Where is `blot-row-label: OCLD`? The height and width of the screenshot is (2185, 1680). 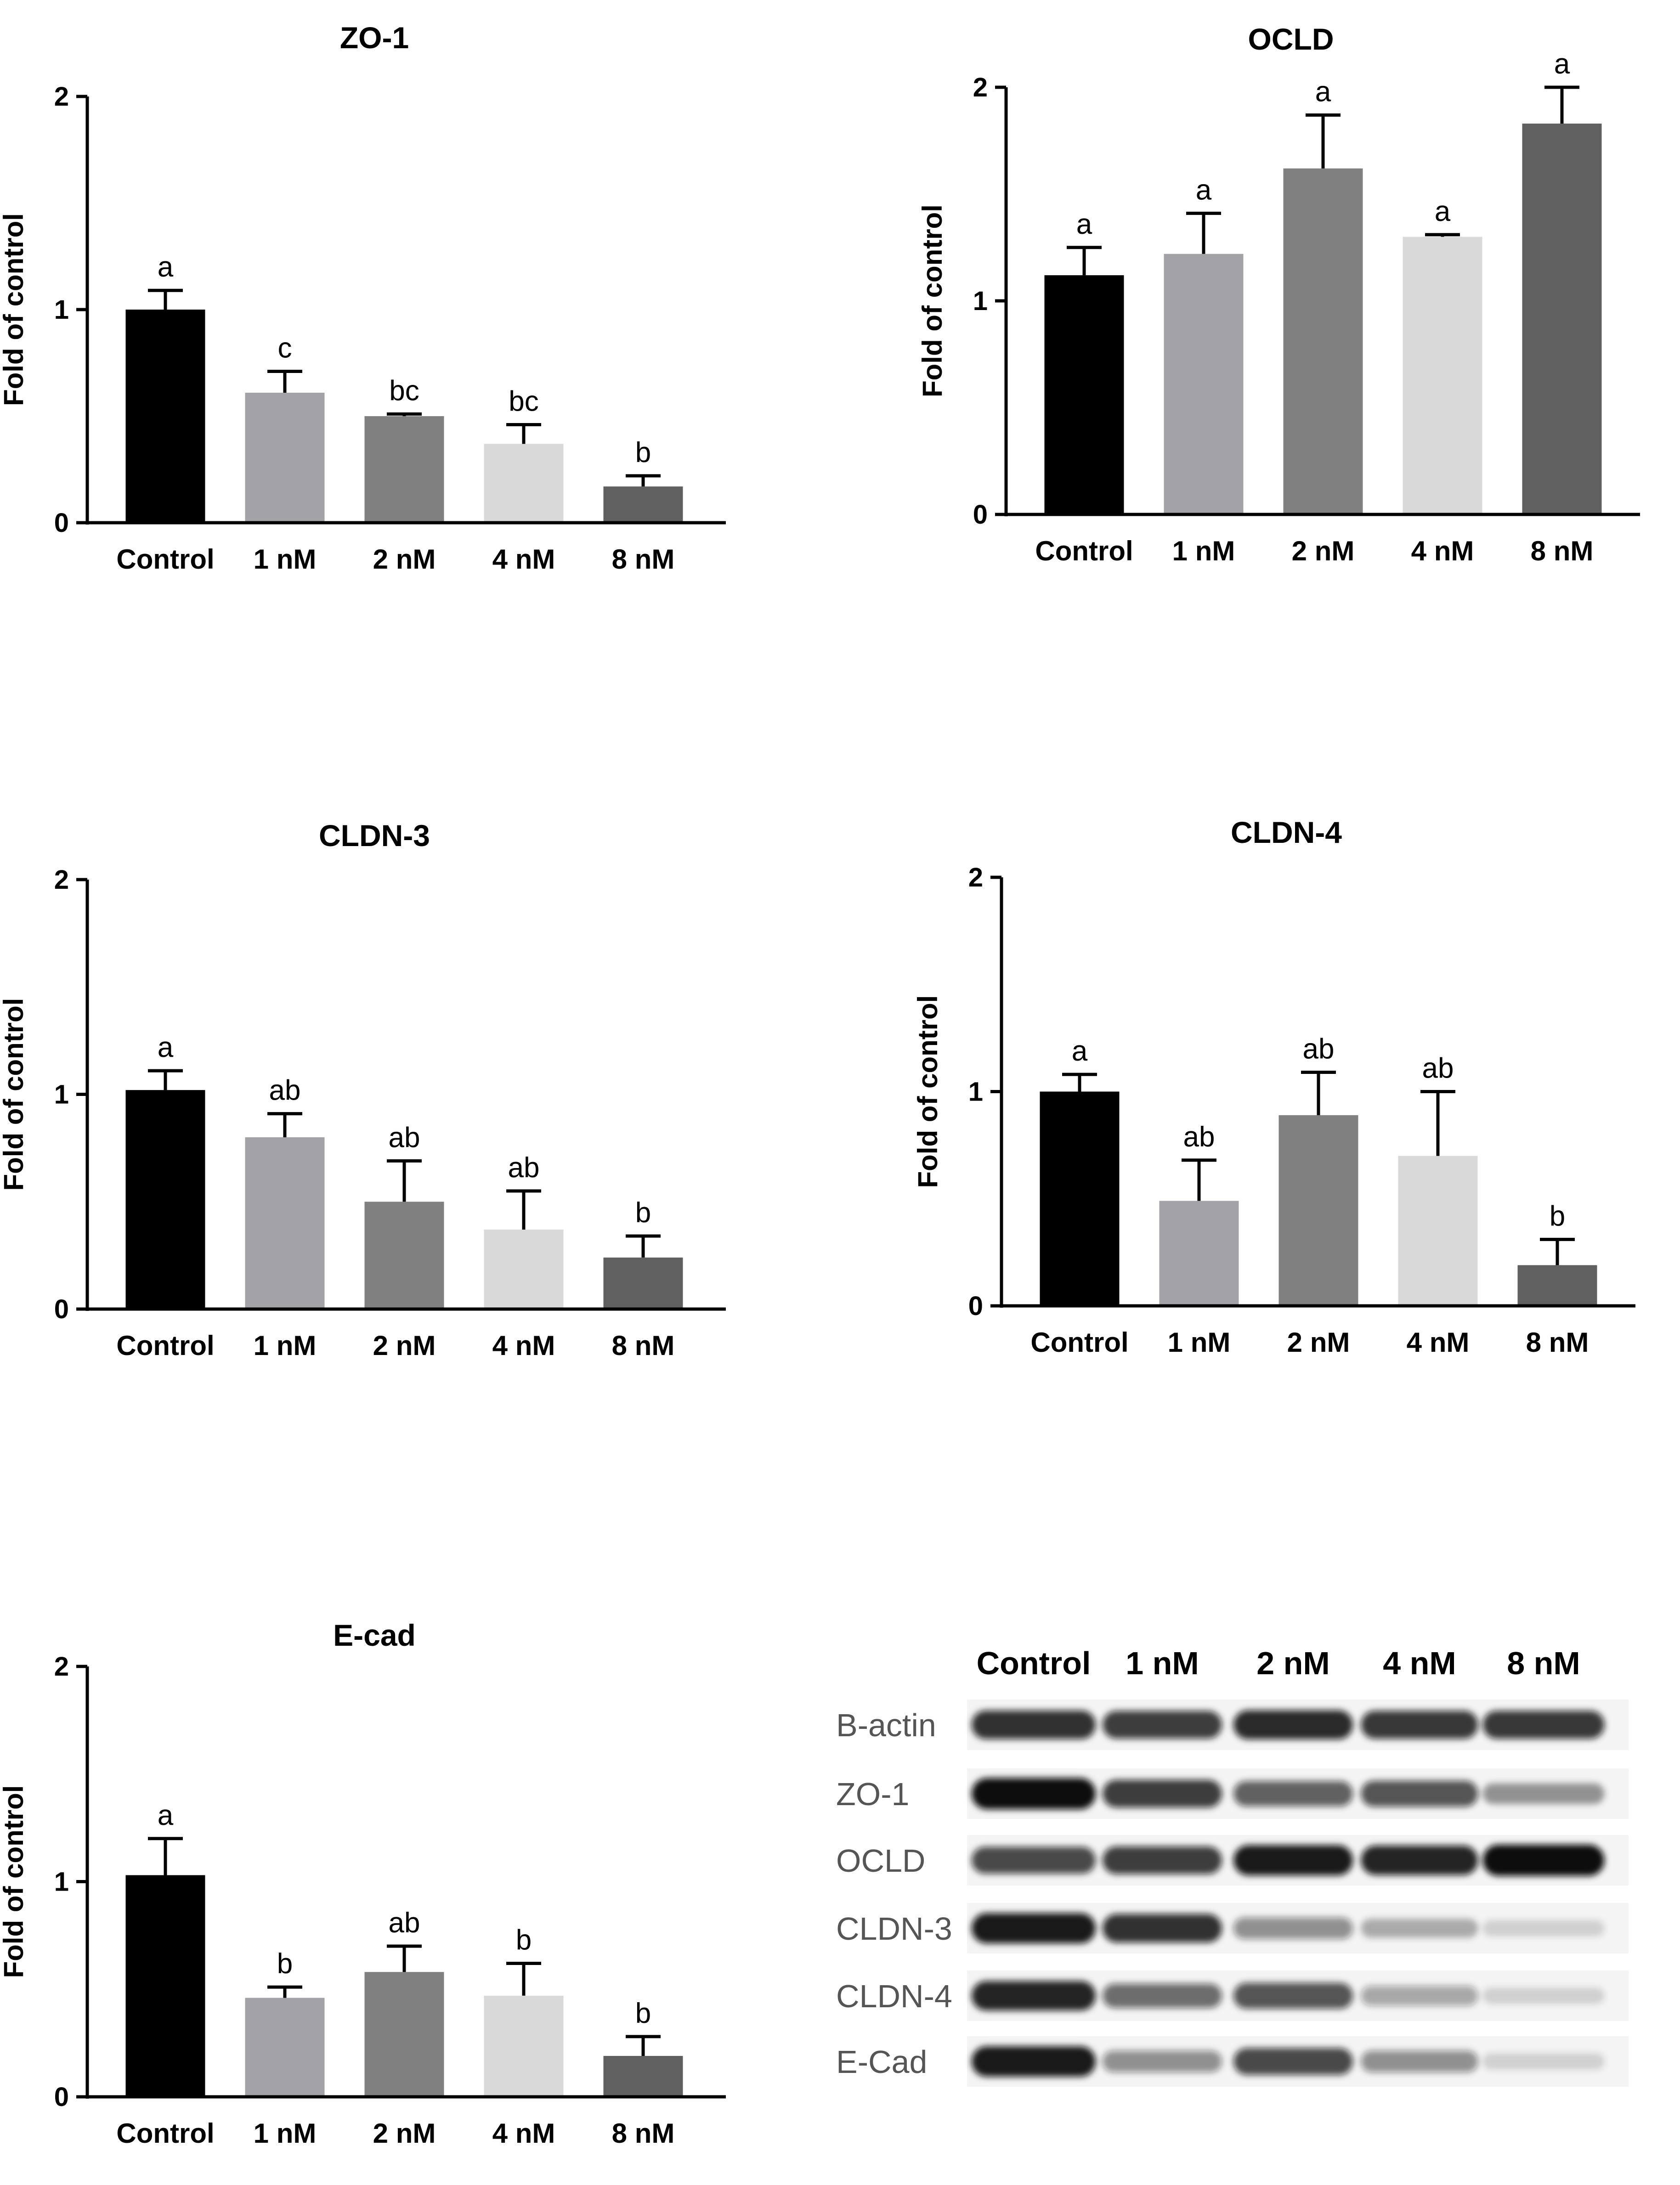
blot-row-label: OCLD is located at coordinates (880, 1861).